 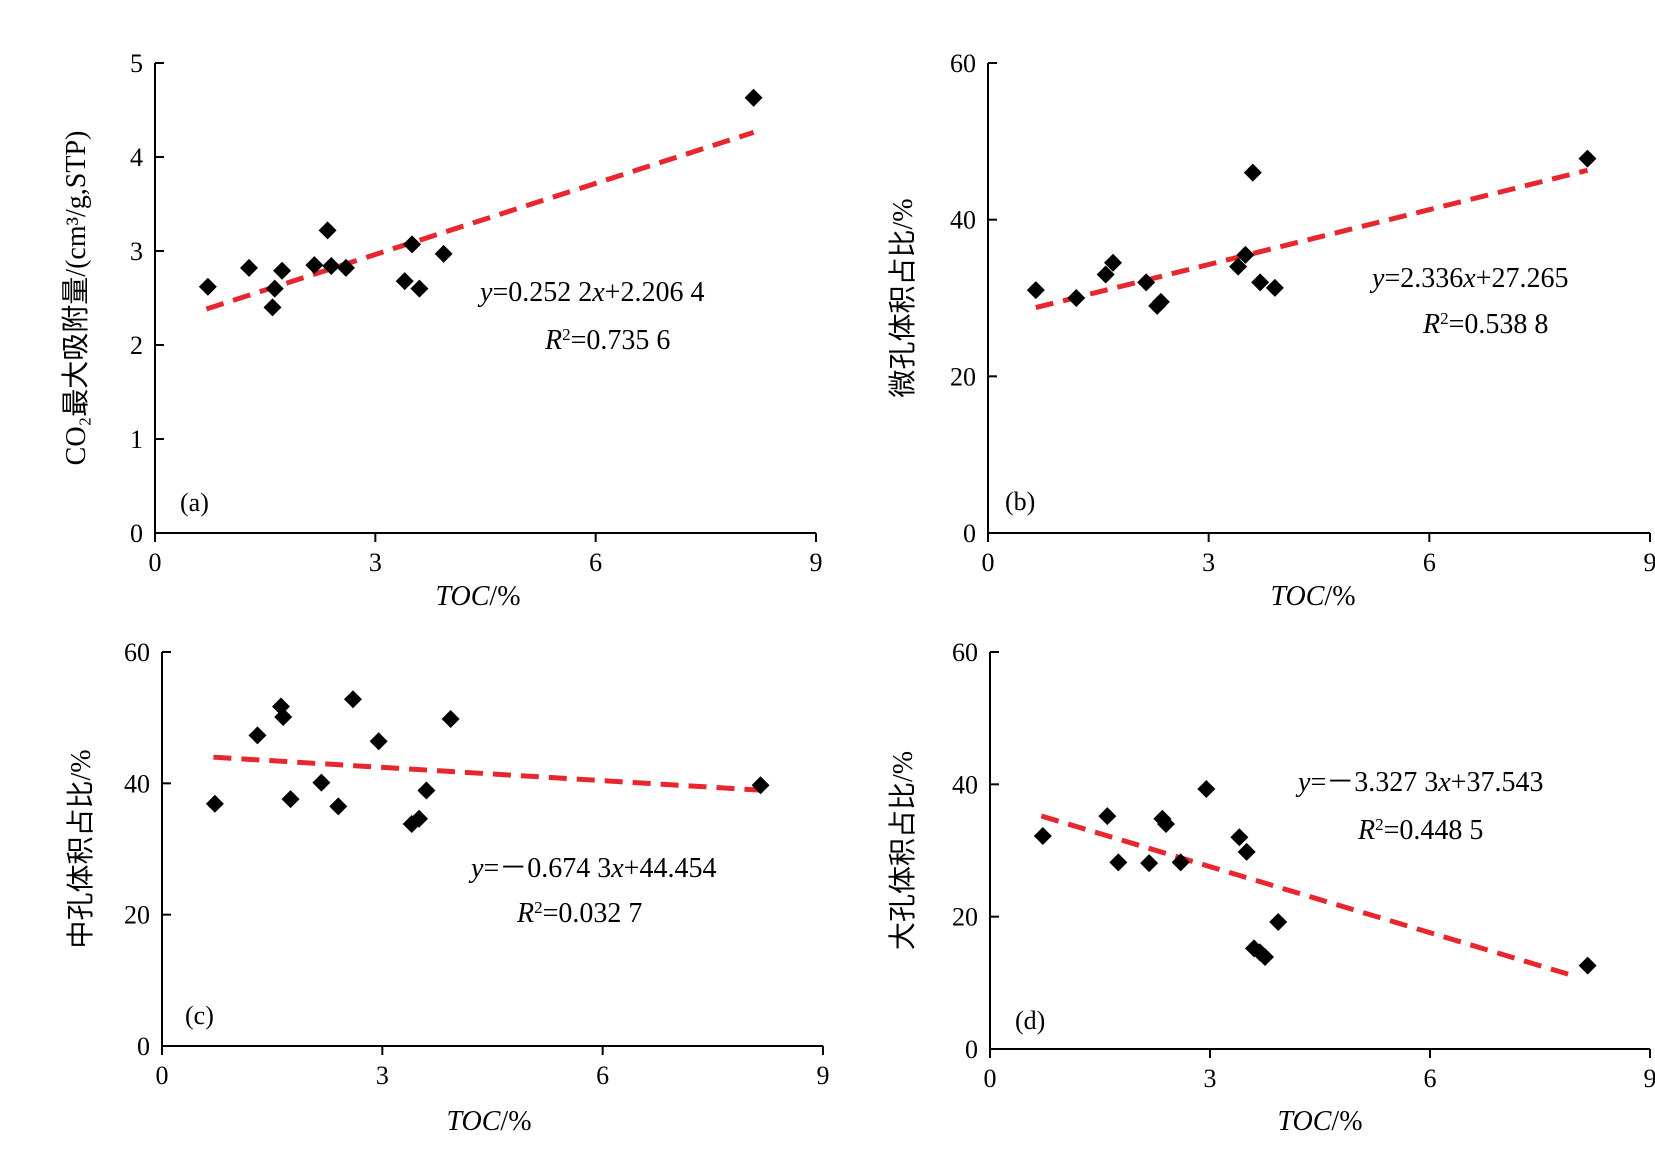 I want to click on eq-intercept: +27.265, so click(x=1522, y=278).